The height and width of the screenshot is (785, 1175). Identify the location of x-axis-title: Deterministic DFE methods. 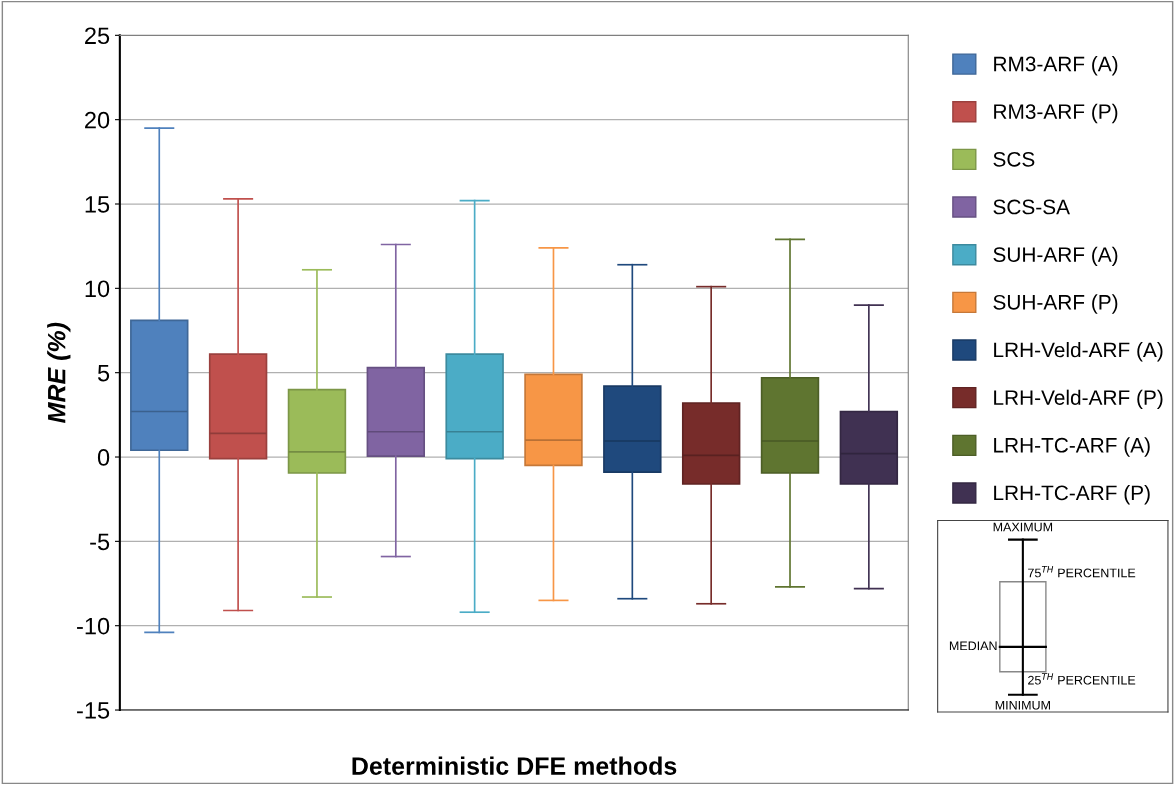
(514, 765).